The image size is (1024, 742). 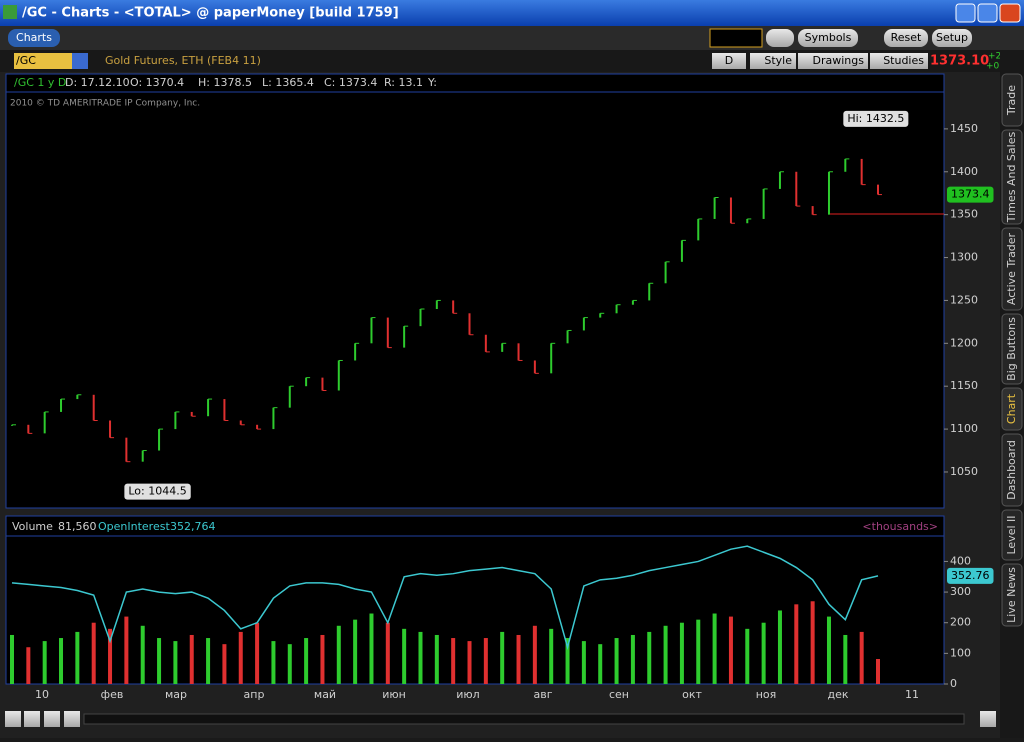 I want to click on crosshair-tool, so click(x=32, y=719).